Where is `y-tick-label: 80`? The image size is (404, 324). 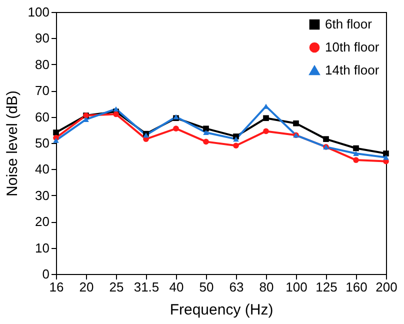 y-tick-label: 80 is located at coordinates (42, 64).